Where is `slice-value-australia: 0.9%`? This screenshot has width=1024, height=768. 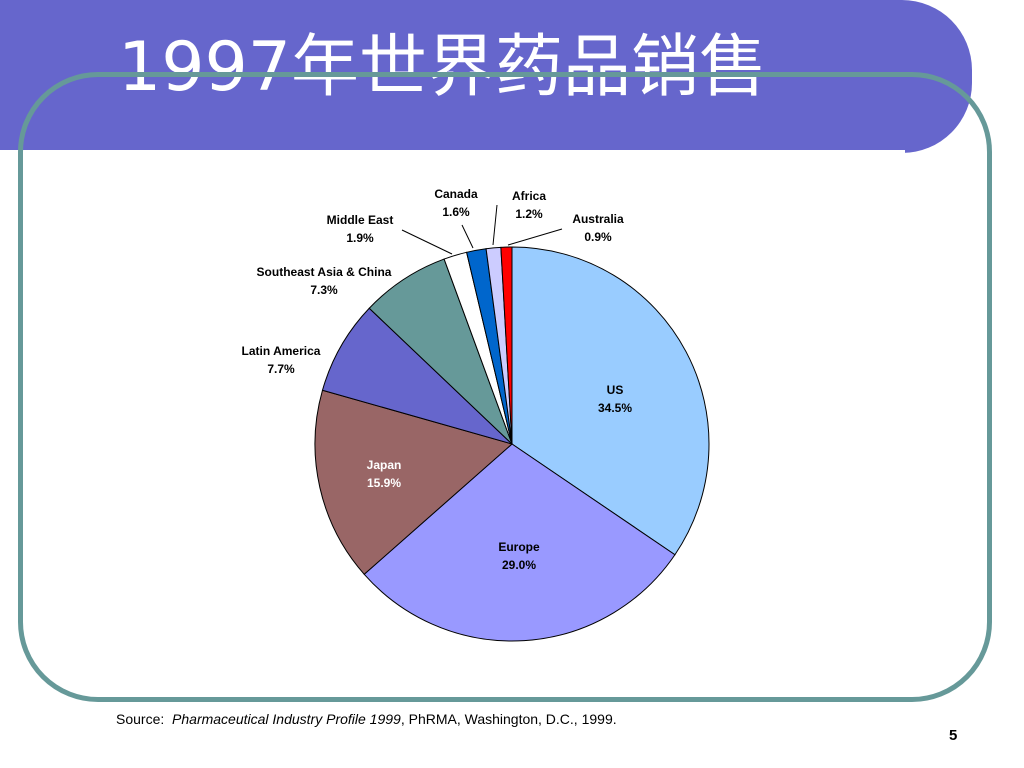 slice-value-australia: 0.9% is located at coordinates (598, 237).